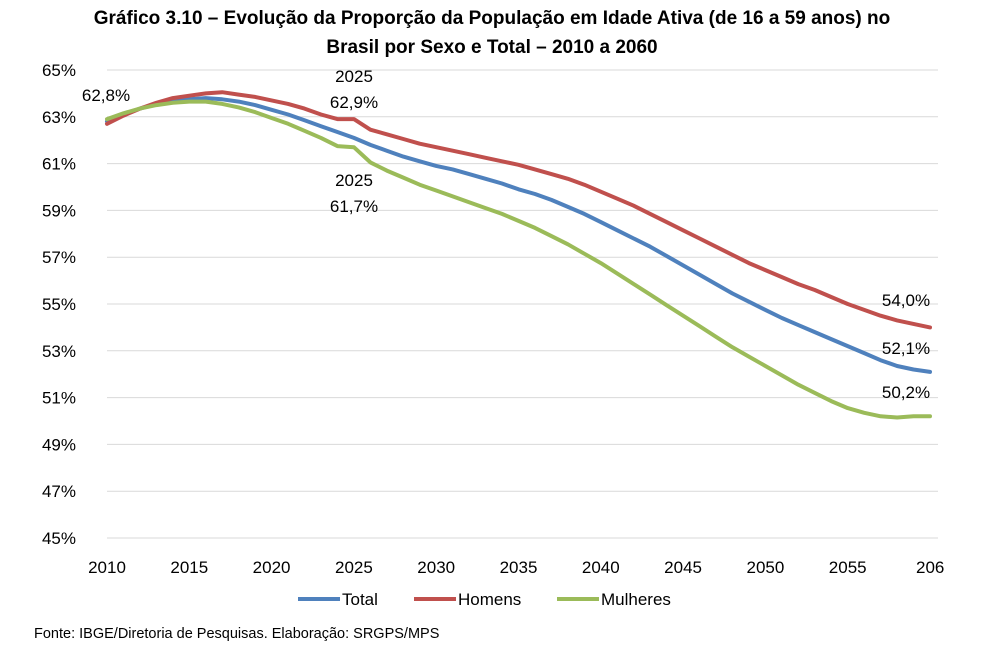 The image size is (984, 665). I want to click on annotation-homens2025: 2025, so click(354, 76).